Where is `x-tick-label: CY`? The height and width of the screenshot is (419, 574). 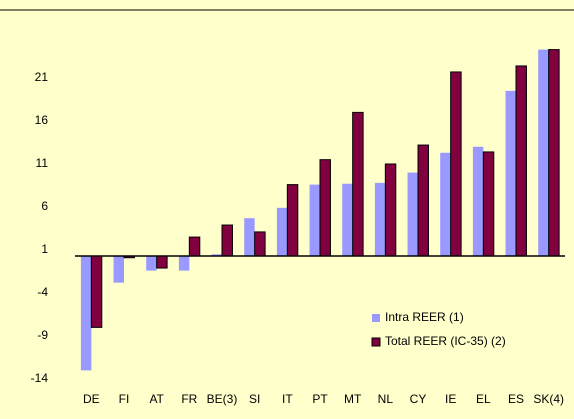 x-tick-label: CY is located at coordinates (418, 399).